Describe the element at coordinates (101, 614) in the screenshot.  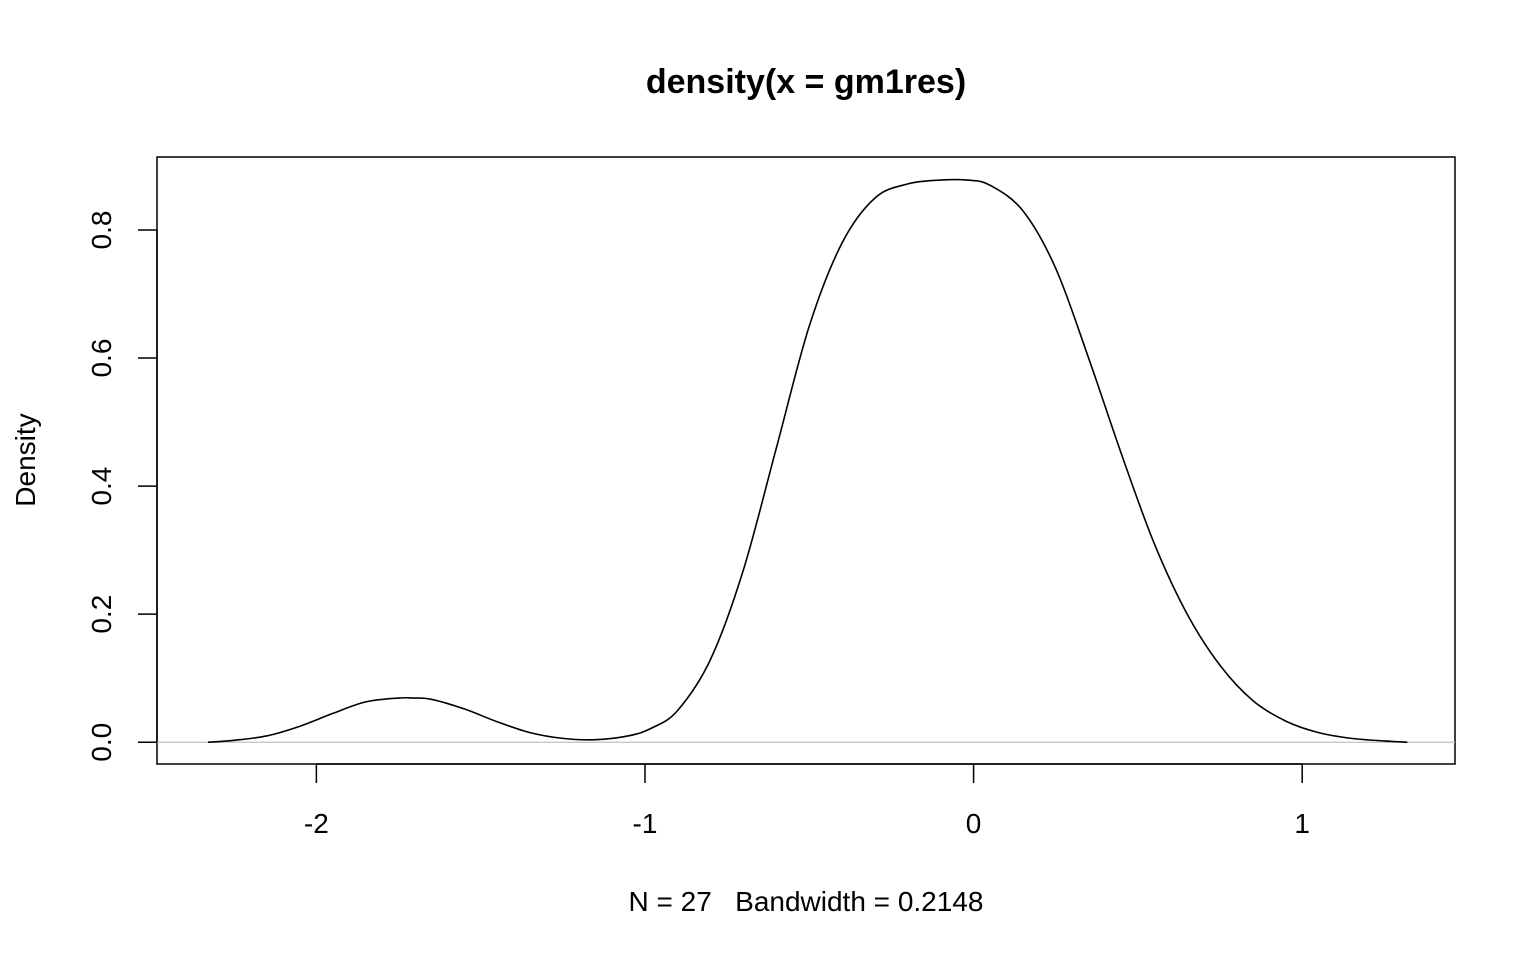
I see `y-tick-label: 0.2` at that location.